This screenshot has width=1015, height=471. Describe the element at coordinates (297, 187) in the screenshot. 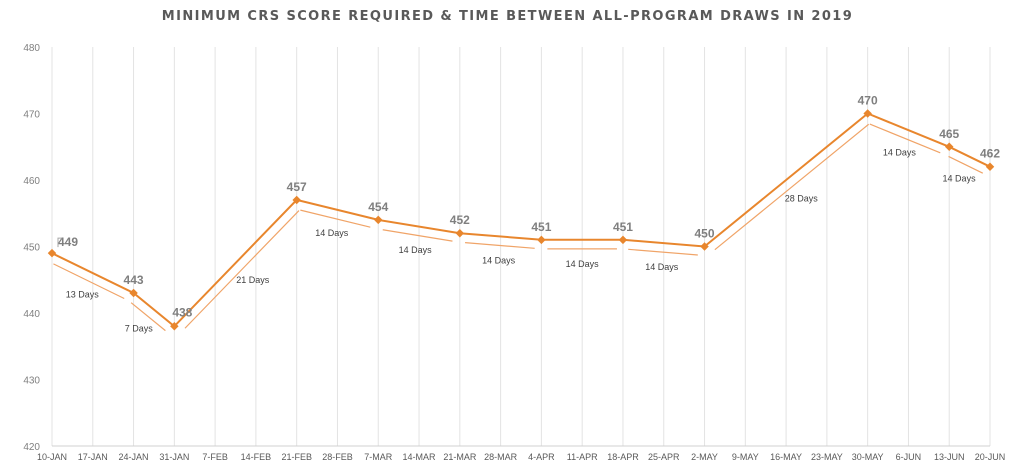

I see `data-label-21-feb: 457` at that location.